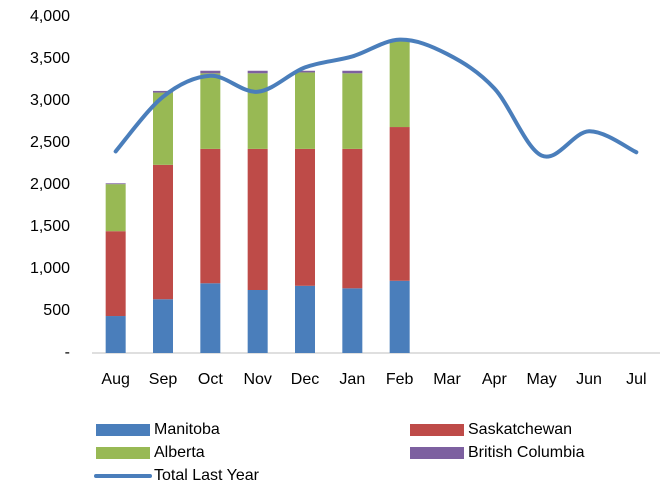 The width and height of the screenshot is (667, 488). Describe the element at coordinates (589, 379) in the screenshot. I see `x-tick-label: Jun` at that location.